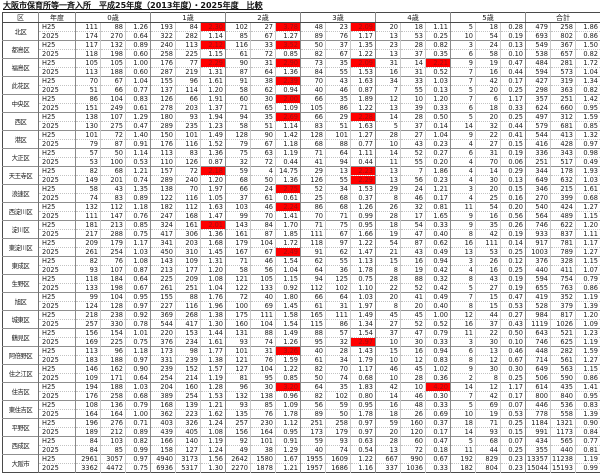 This screenshot has width=600, height=473. What do you see at coordinates (138, 144) in the screenshot?
I see `ratio-cell: 0.91` at bounding box center [138, 144].